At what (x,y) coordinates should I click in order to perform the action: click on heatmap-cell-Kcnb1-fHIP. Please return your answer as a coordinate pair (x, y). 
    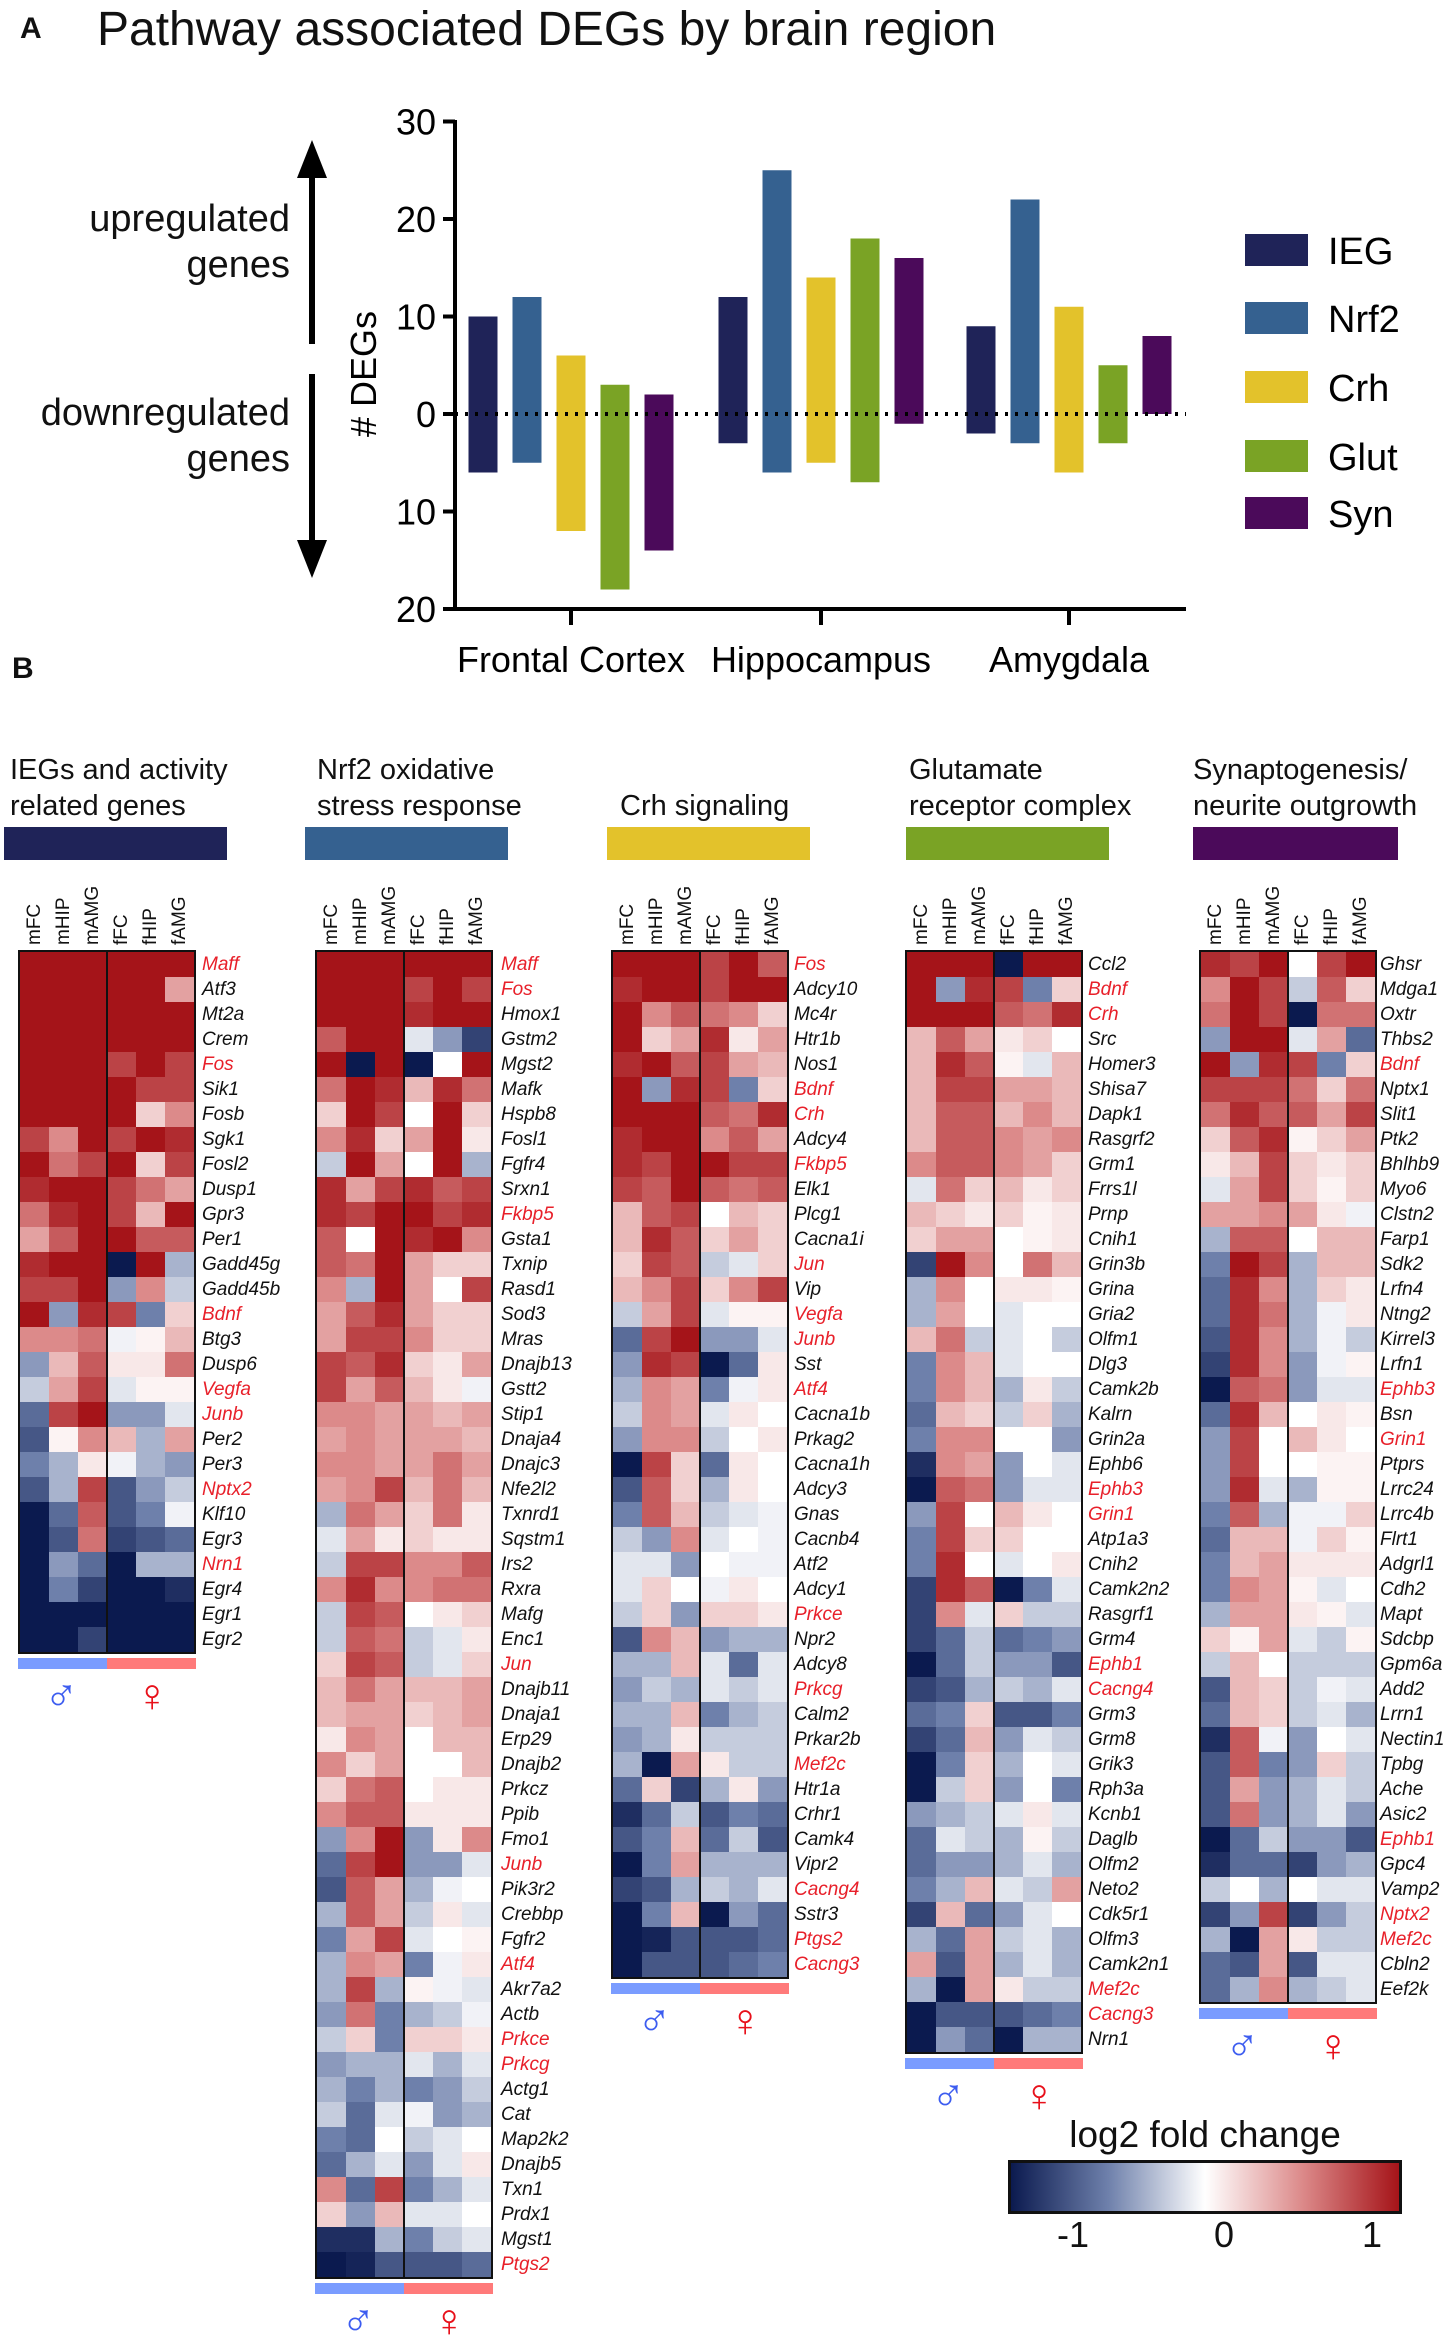
    Looking at the image, I should click on (1037, 1814).